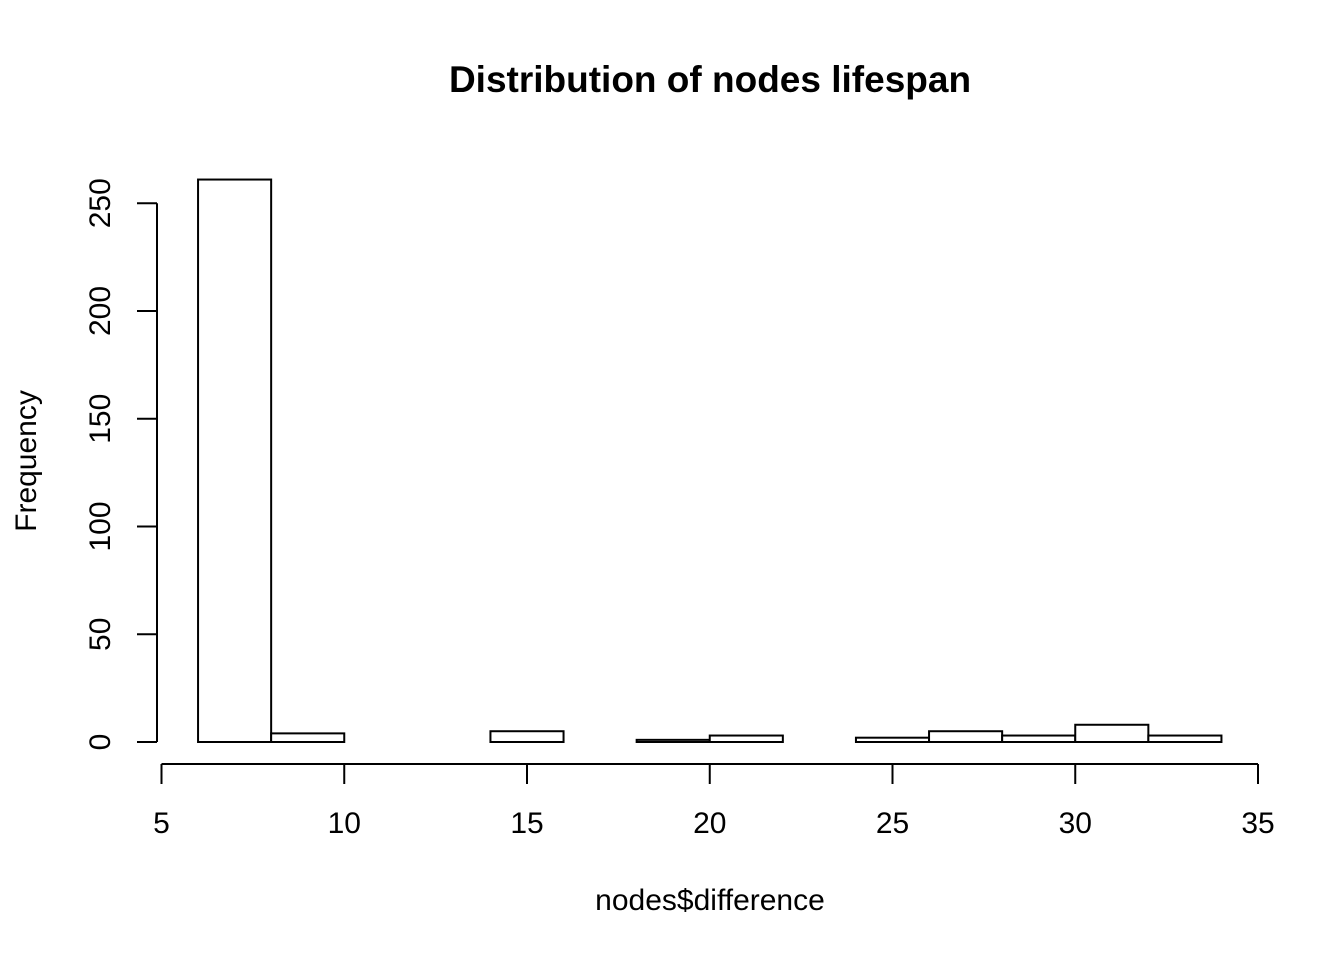 Image resolution: width=1344 pixels, height=960 pixels. Describe the element at coordinates (710, 900) in the screenshot. I see `x-axis-label: nodes$difference` at that location.